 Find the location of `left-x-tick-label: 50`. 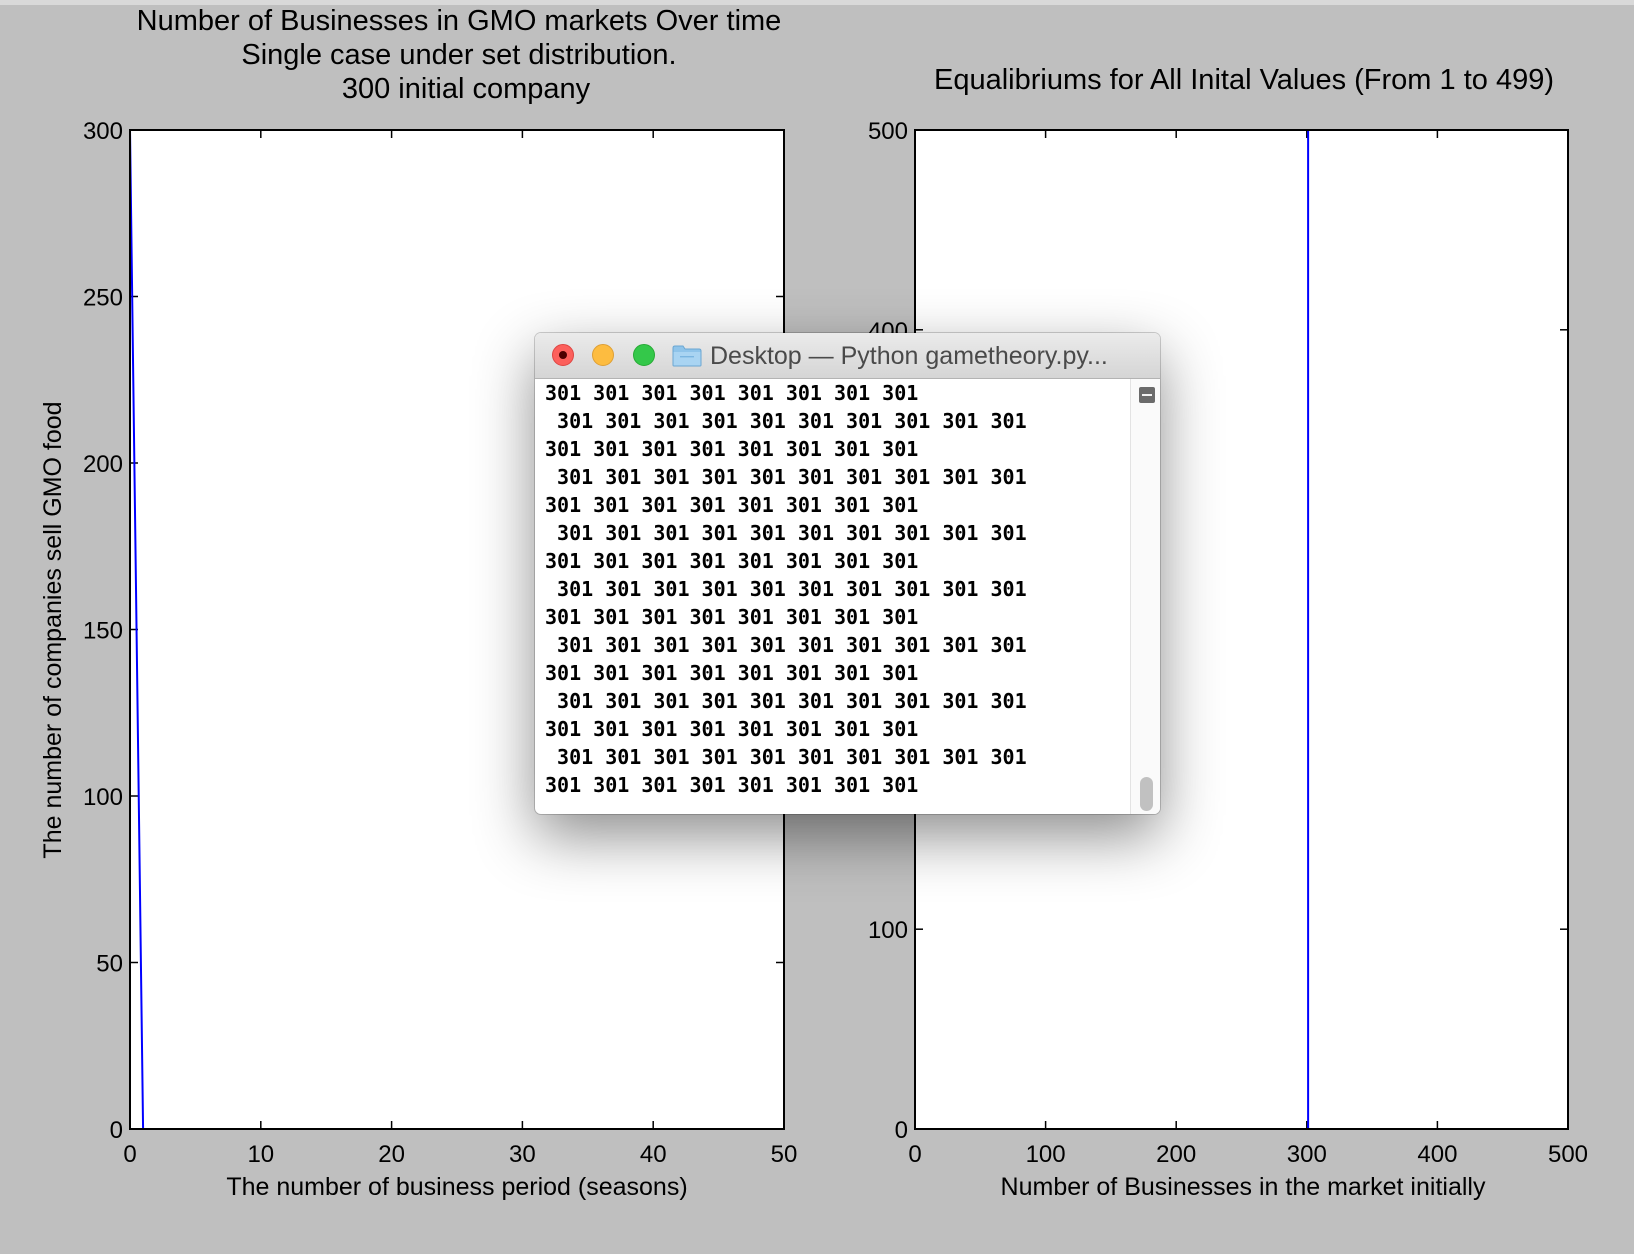

left-x-tick-label: 50 is located at coordinates (784, 1154).